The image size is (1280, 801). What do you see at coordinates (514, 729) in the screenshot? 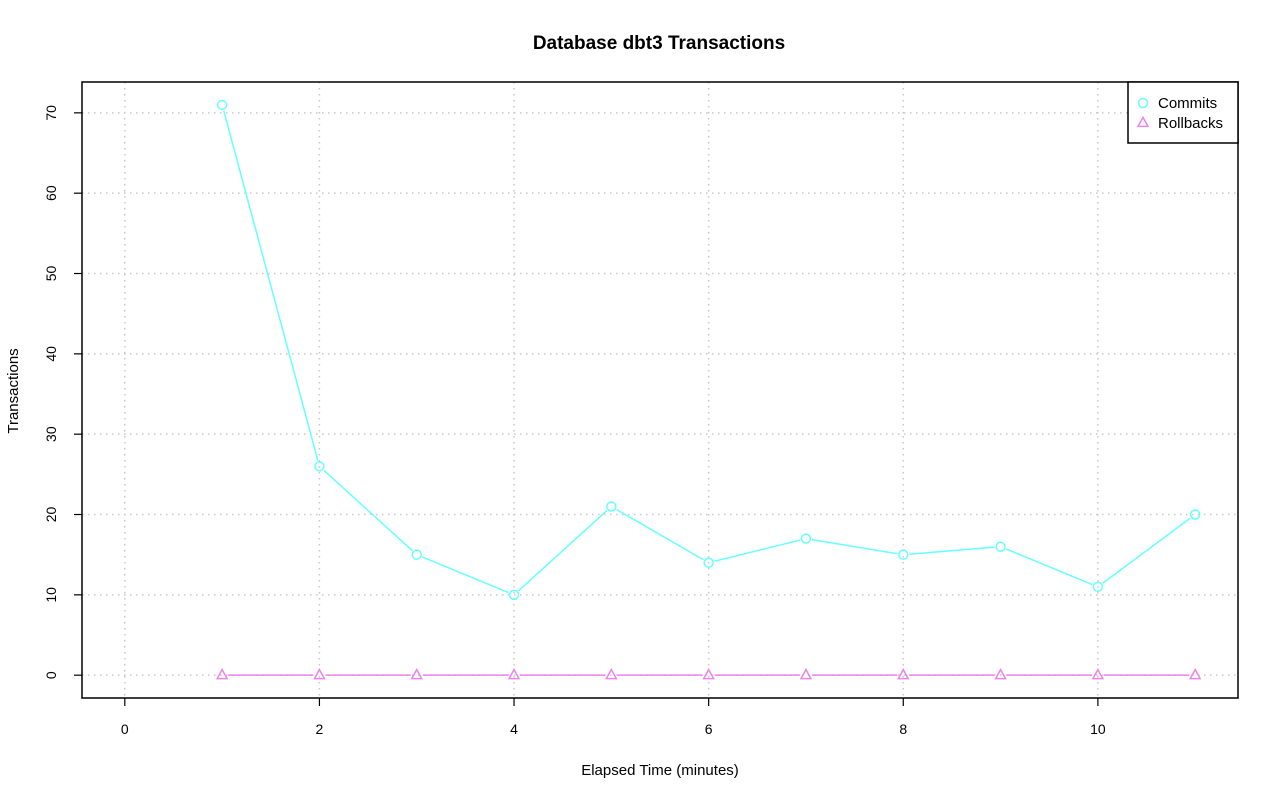
I see `x-tick-label: 4` at bounding box center [514, 729].